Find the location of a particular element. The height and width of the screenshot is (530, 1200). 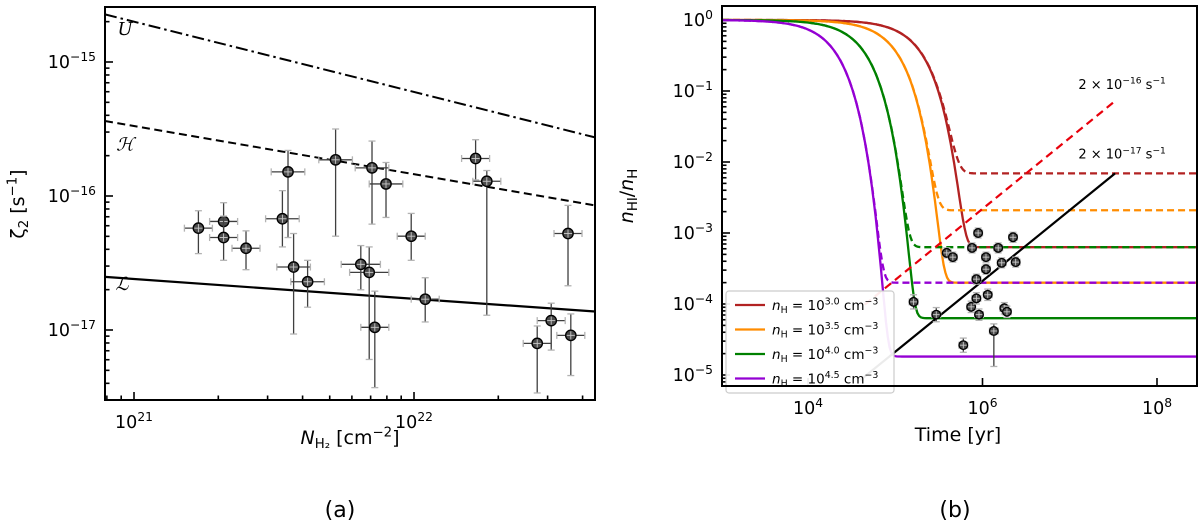

legend-label: nH = 103.0 cm−3 is located at coordinates (825, 306).